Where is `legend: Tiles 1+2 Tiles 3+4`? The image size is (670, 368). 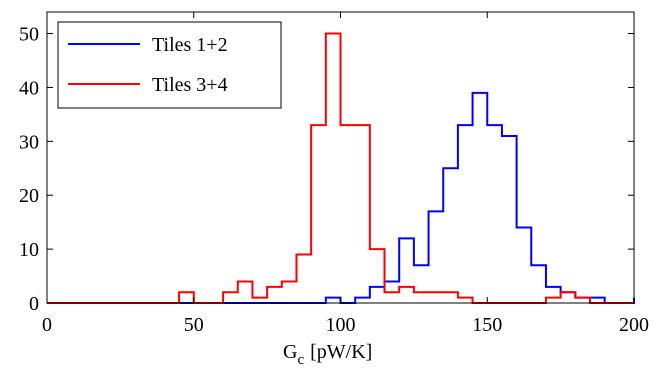 legend: Tiles 1+2 Tiles 3+4 is located at coordinates (169, 65).